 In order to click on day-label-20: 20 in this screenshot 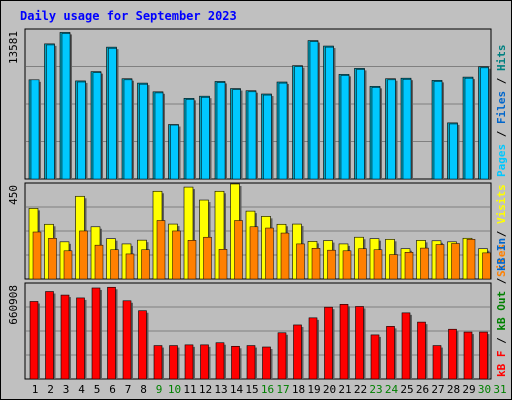, I will do `click(329, 389)`.